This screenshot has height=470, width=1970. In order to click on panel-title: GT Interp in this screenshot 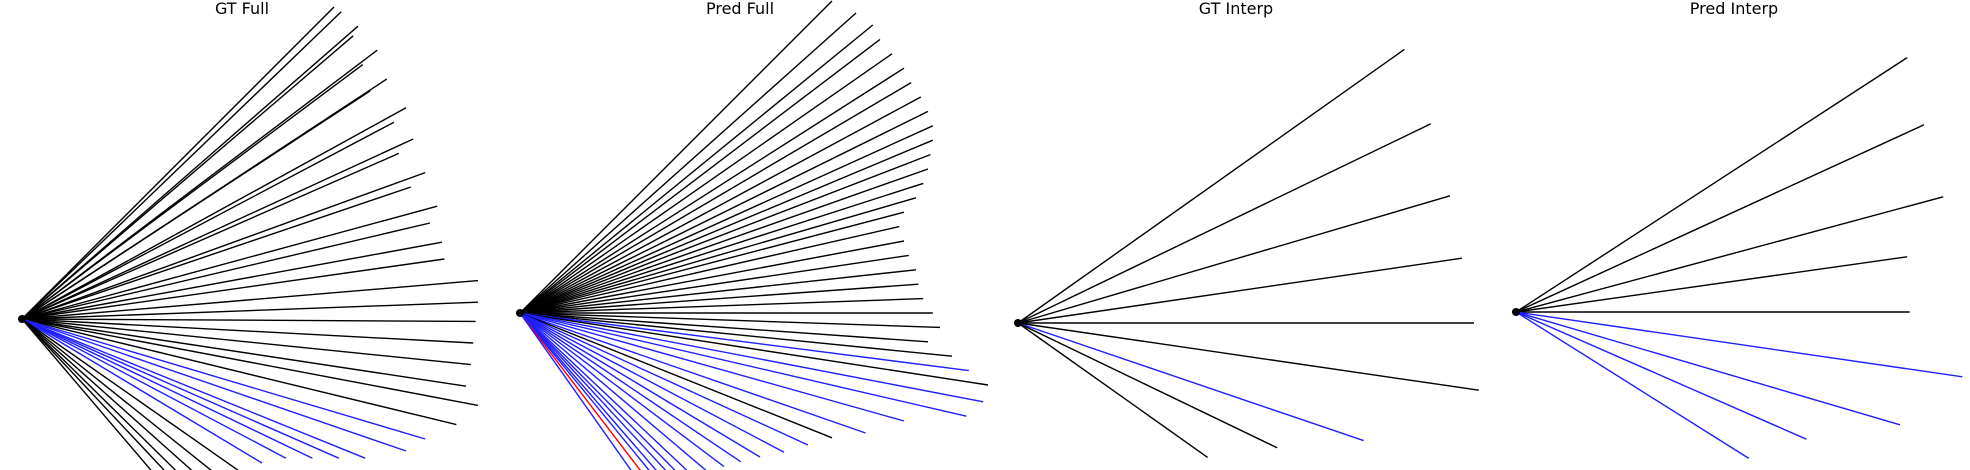, I will do `click(1236, 9)`.